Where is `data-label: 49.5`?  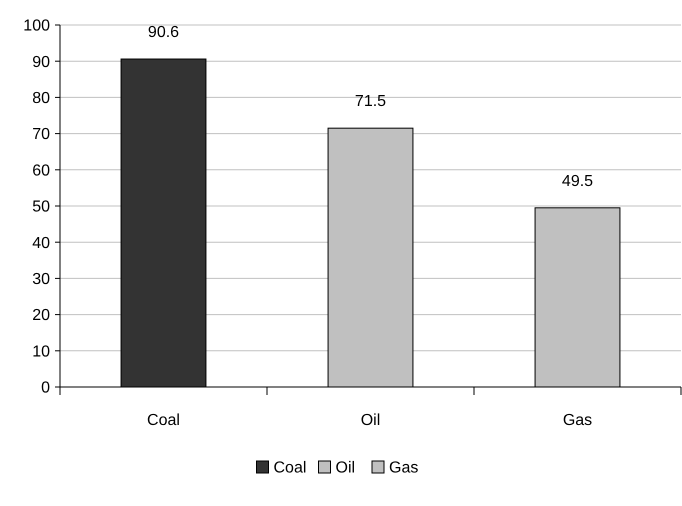
data-label: 49.5 is located at coordinates (578, 181).